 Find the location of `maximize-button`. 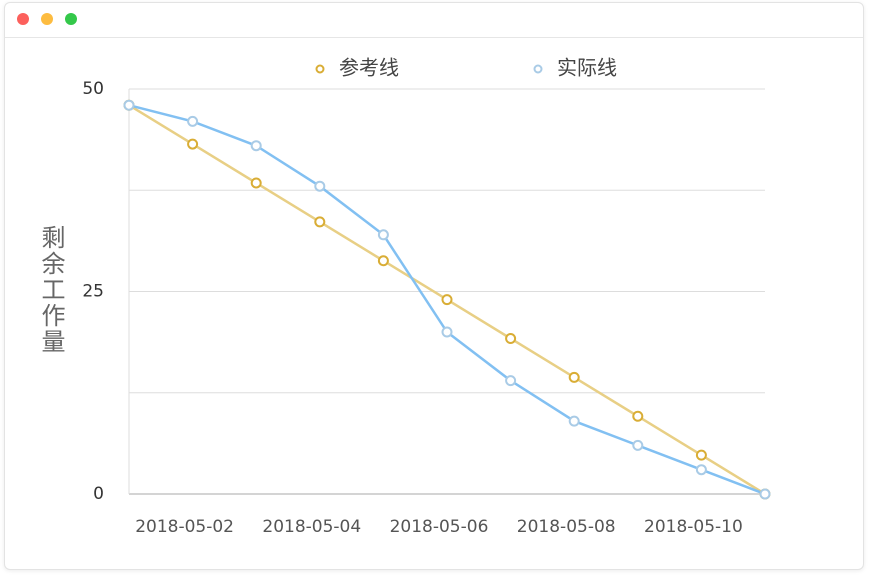

maximize-button is located at coordinates (71, 19).